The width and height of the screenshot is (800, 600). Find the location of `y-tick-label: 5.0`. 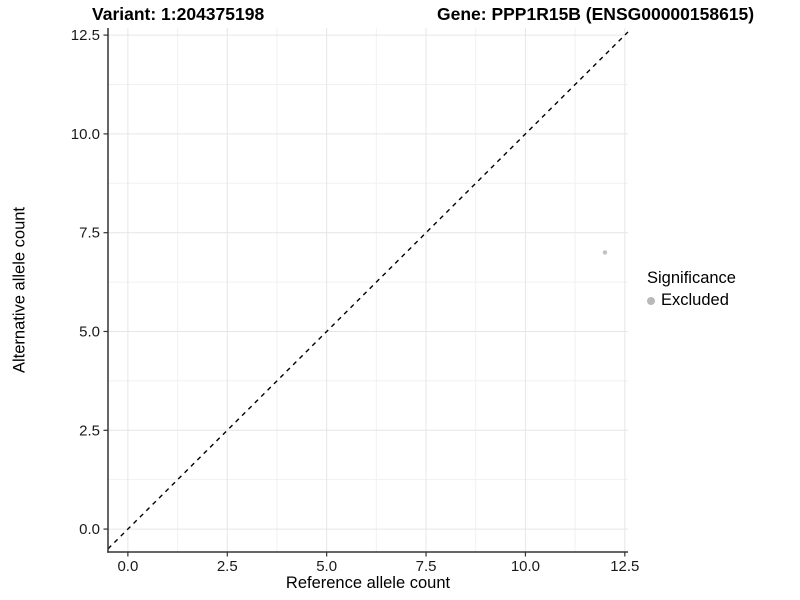

y-tick-label: 5.0 is located at coordinates (89, 331).